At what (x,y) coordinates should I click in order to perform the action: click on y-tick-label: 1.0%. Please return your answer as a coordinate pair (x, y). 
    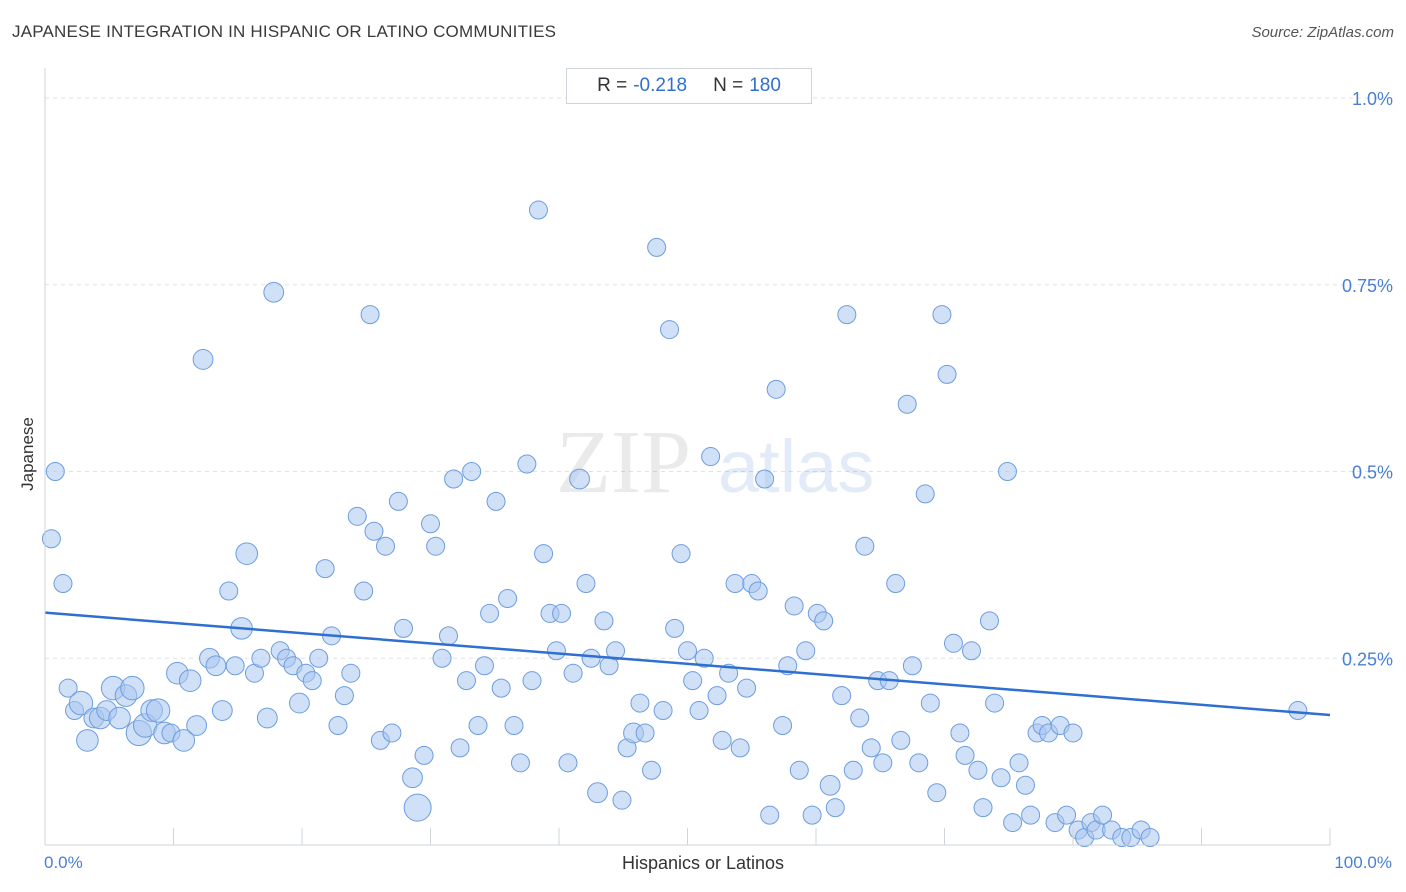
    Looking at the image, I should click on (1372, 99).